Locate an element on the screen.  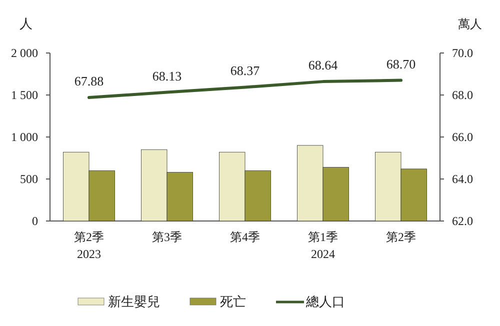
y2-tick-label: 62.0 is located at coordinates (462, 221).